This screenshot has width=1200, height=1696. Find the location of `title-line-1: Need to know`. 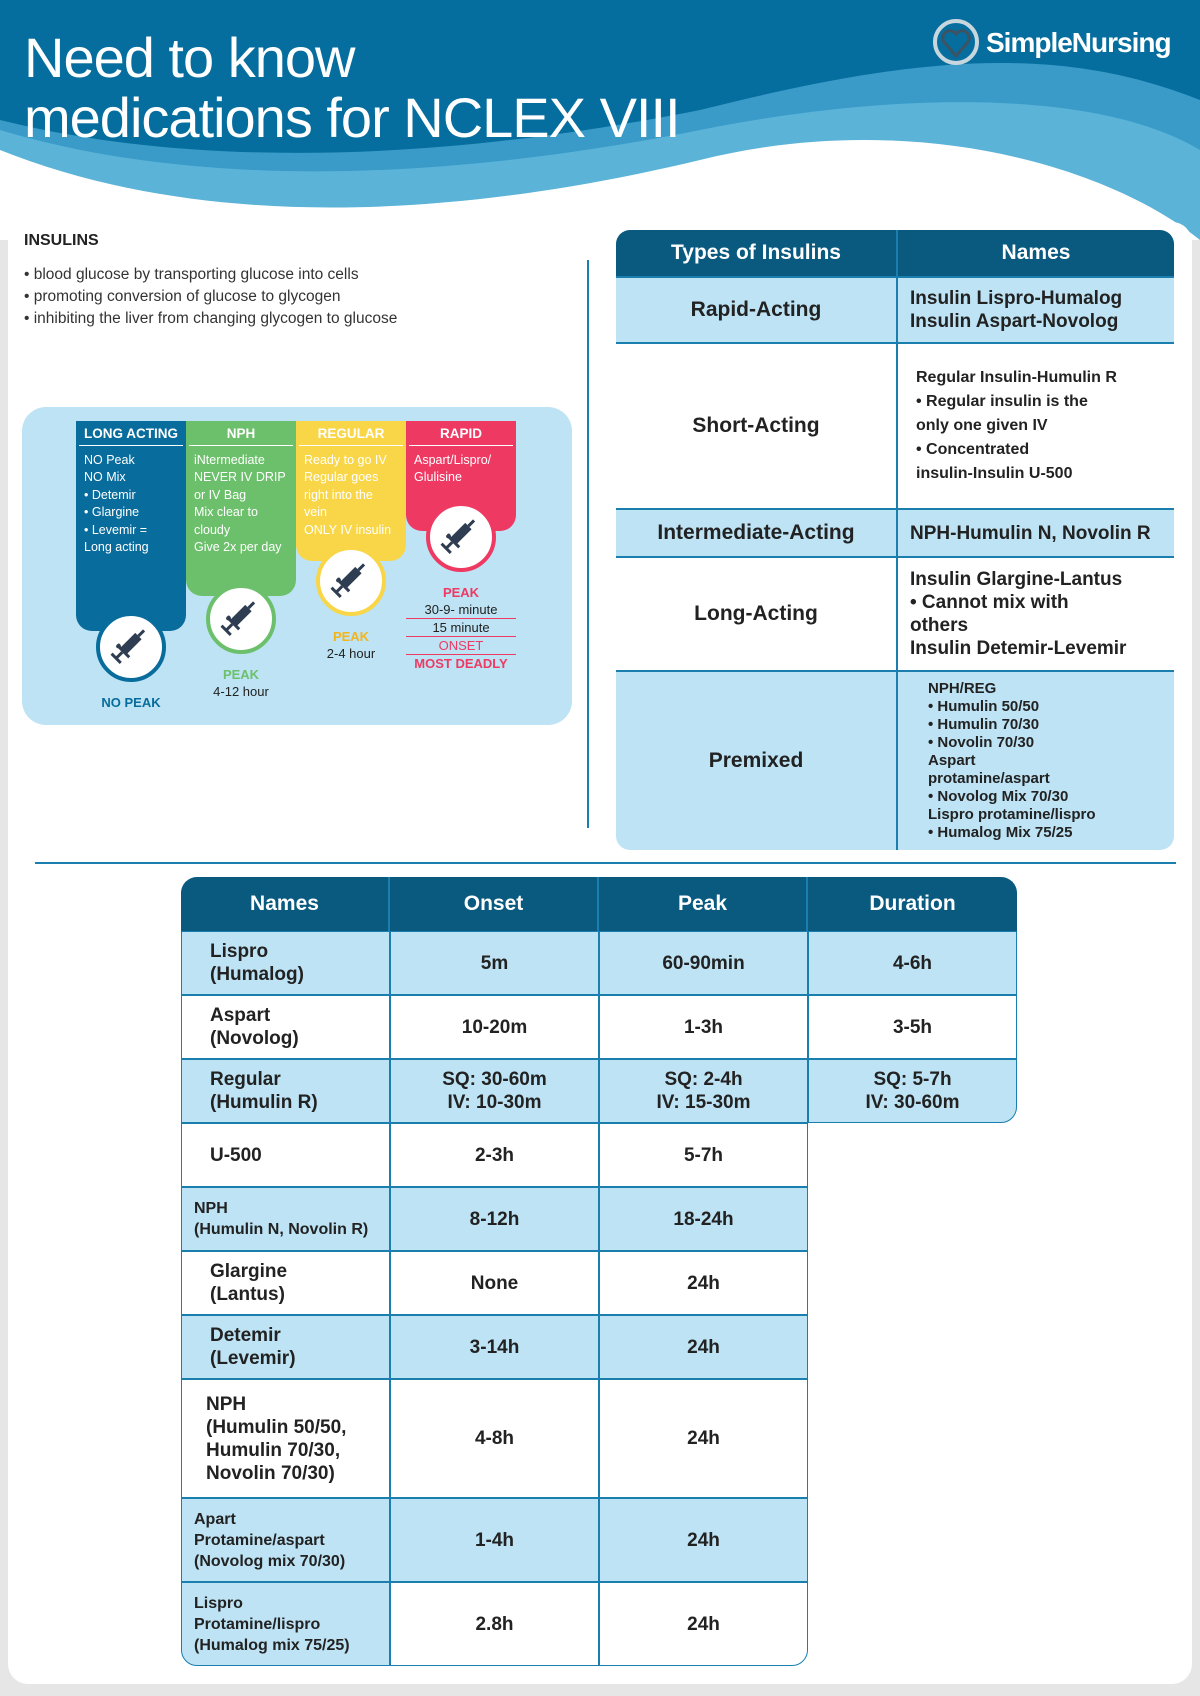

title-line-1: Need to know is located at coordinates (189, 57).